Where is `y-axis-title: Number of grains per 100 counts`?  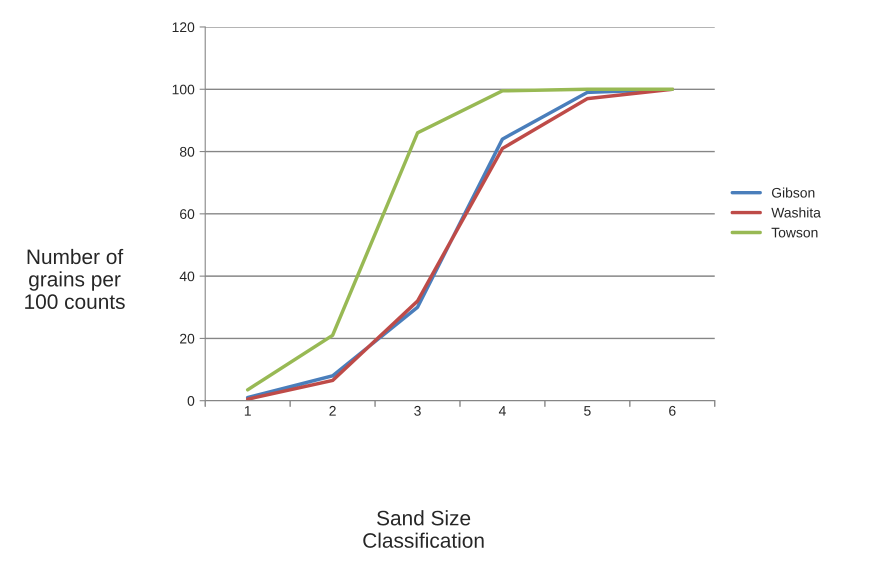
y-axis-title: Number of grains per 100 counts is located at coordinates (75, 279).